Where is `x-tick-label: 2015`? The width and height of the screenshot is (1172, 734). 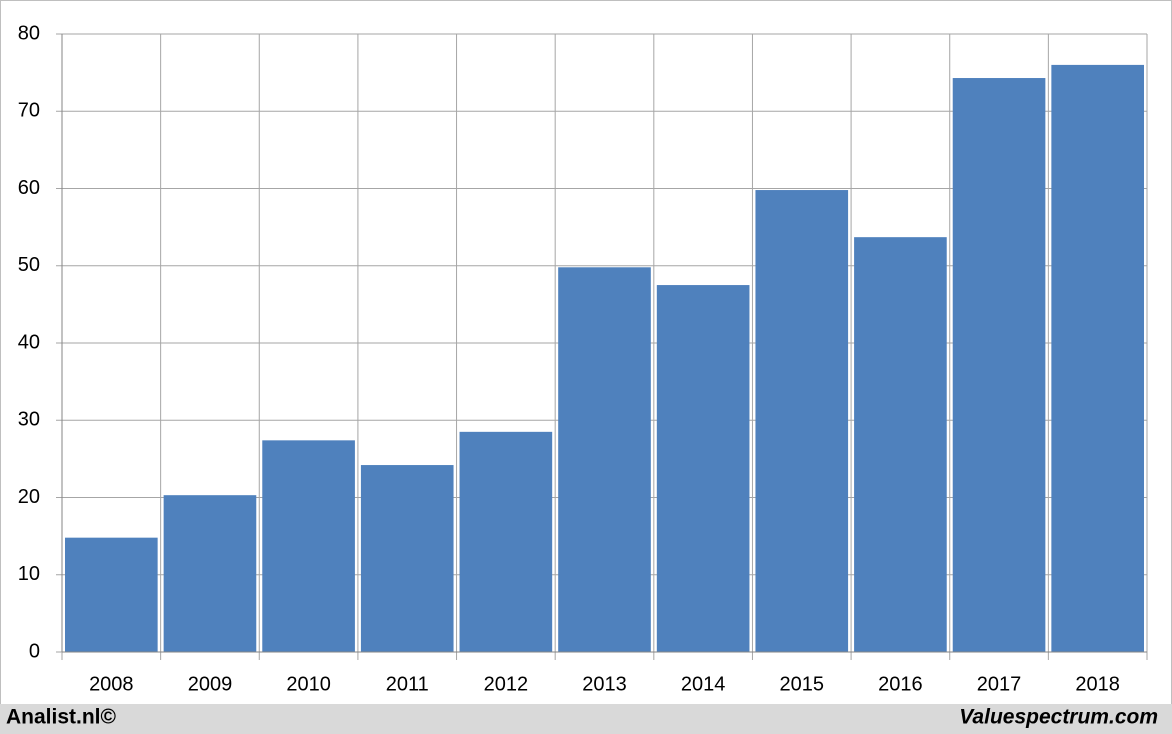 x-tick-label: 2015 is located at coordinates (802, 684).